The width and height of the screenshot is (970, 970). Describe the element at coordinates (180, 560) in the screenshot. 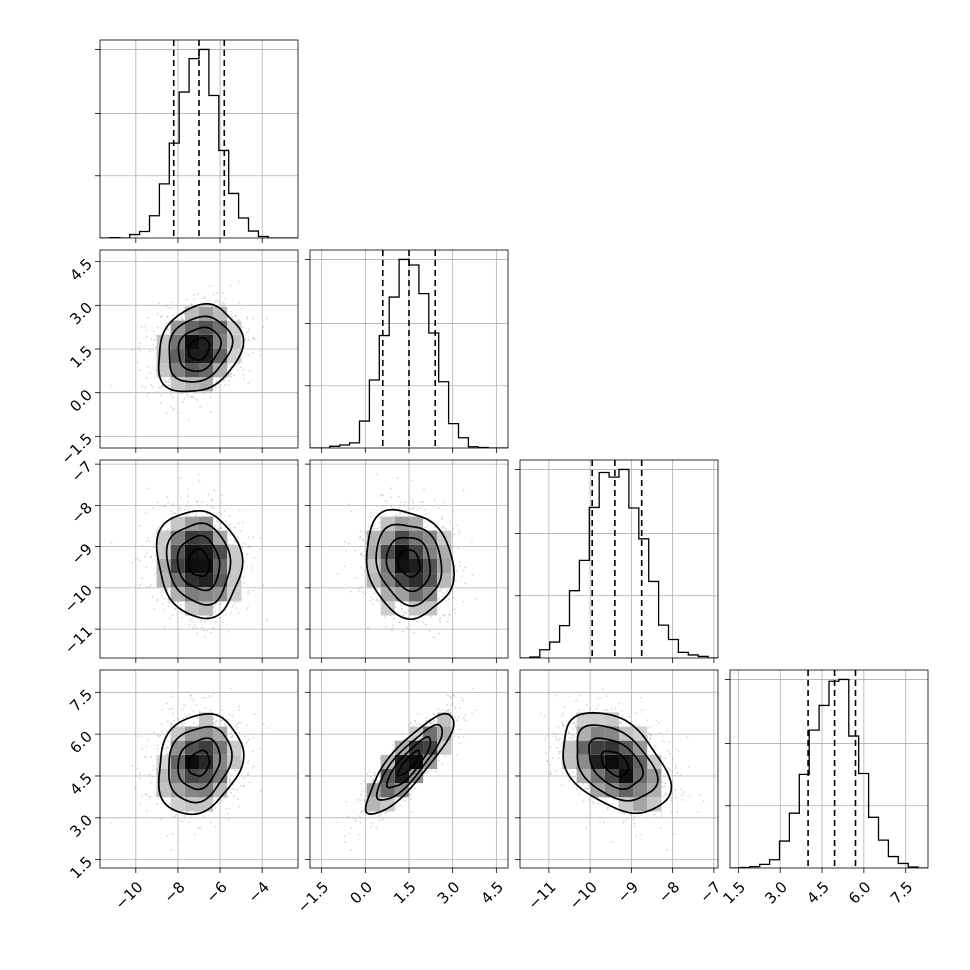

I see `panel-2-0: −11−10−9−8−7` at that location.